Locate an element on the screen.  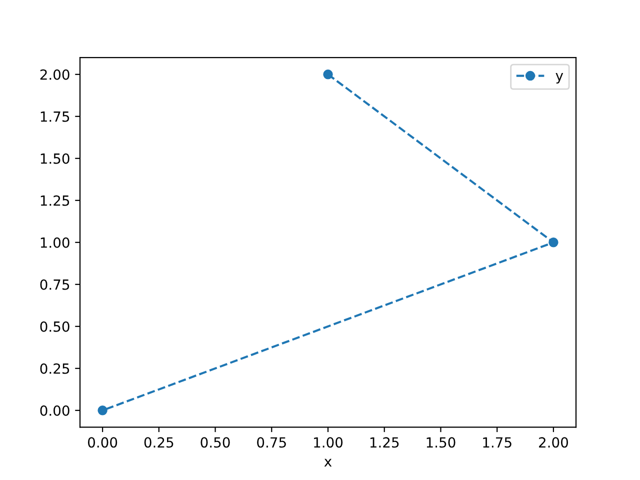
y-tick-label: 1.50 is located at coordinates (55, 158).